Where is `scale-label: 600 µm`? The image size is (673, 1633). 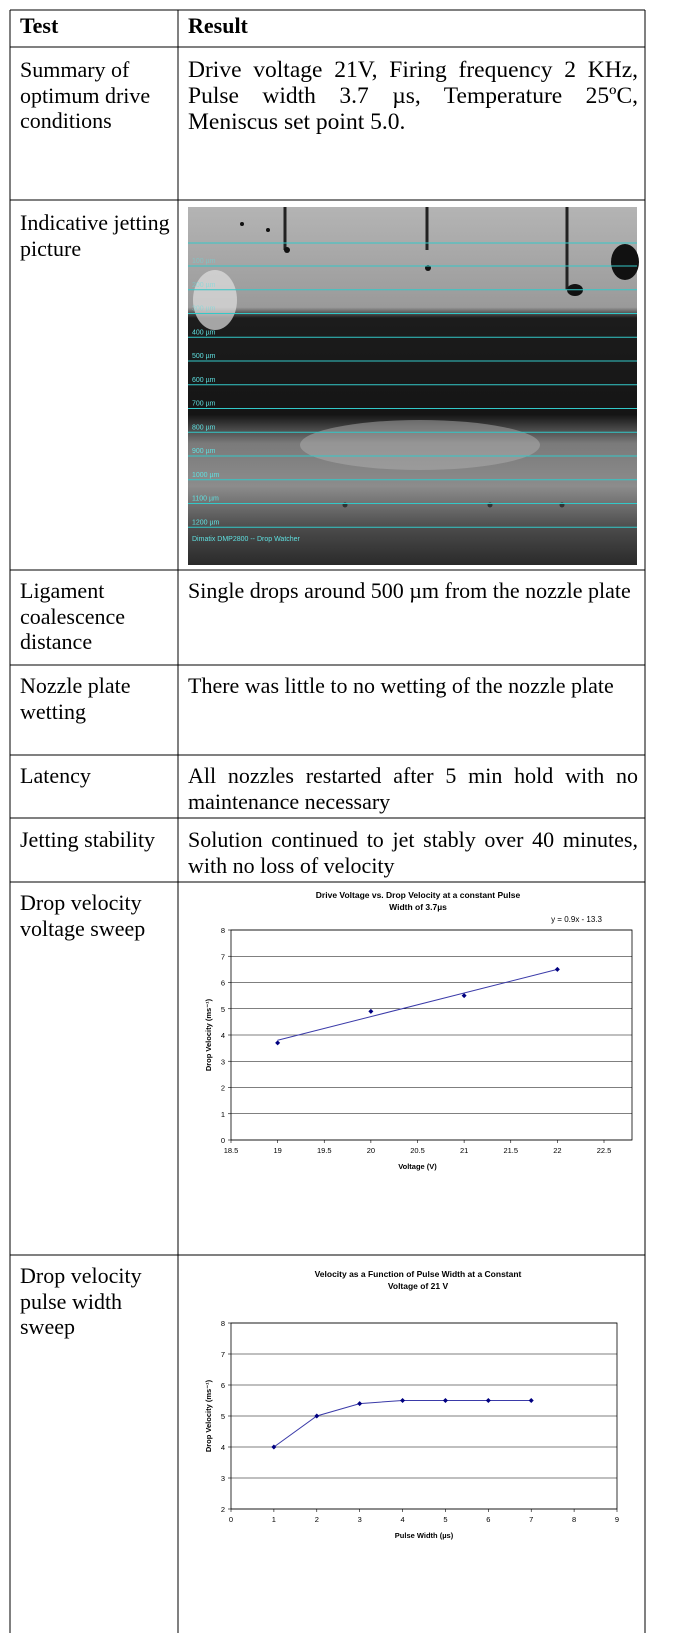 scale-label: 600 µm is located at coordinates (204, 380).